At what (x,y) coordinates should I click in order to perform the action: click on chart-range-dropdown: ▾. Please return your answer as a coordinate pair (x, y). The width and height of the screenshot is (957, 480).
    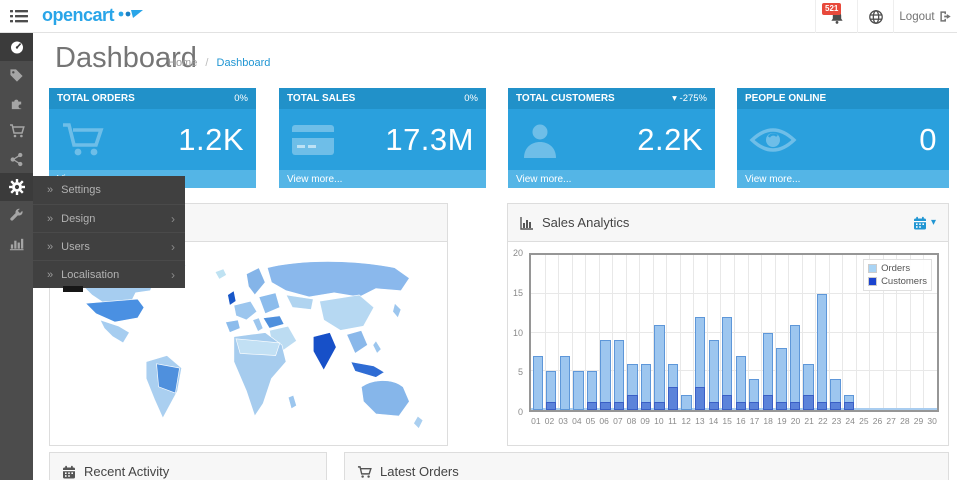
    Looking at the image, I should click on (924, 223).